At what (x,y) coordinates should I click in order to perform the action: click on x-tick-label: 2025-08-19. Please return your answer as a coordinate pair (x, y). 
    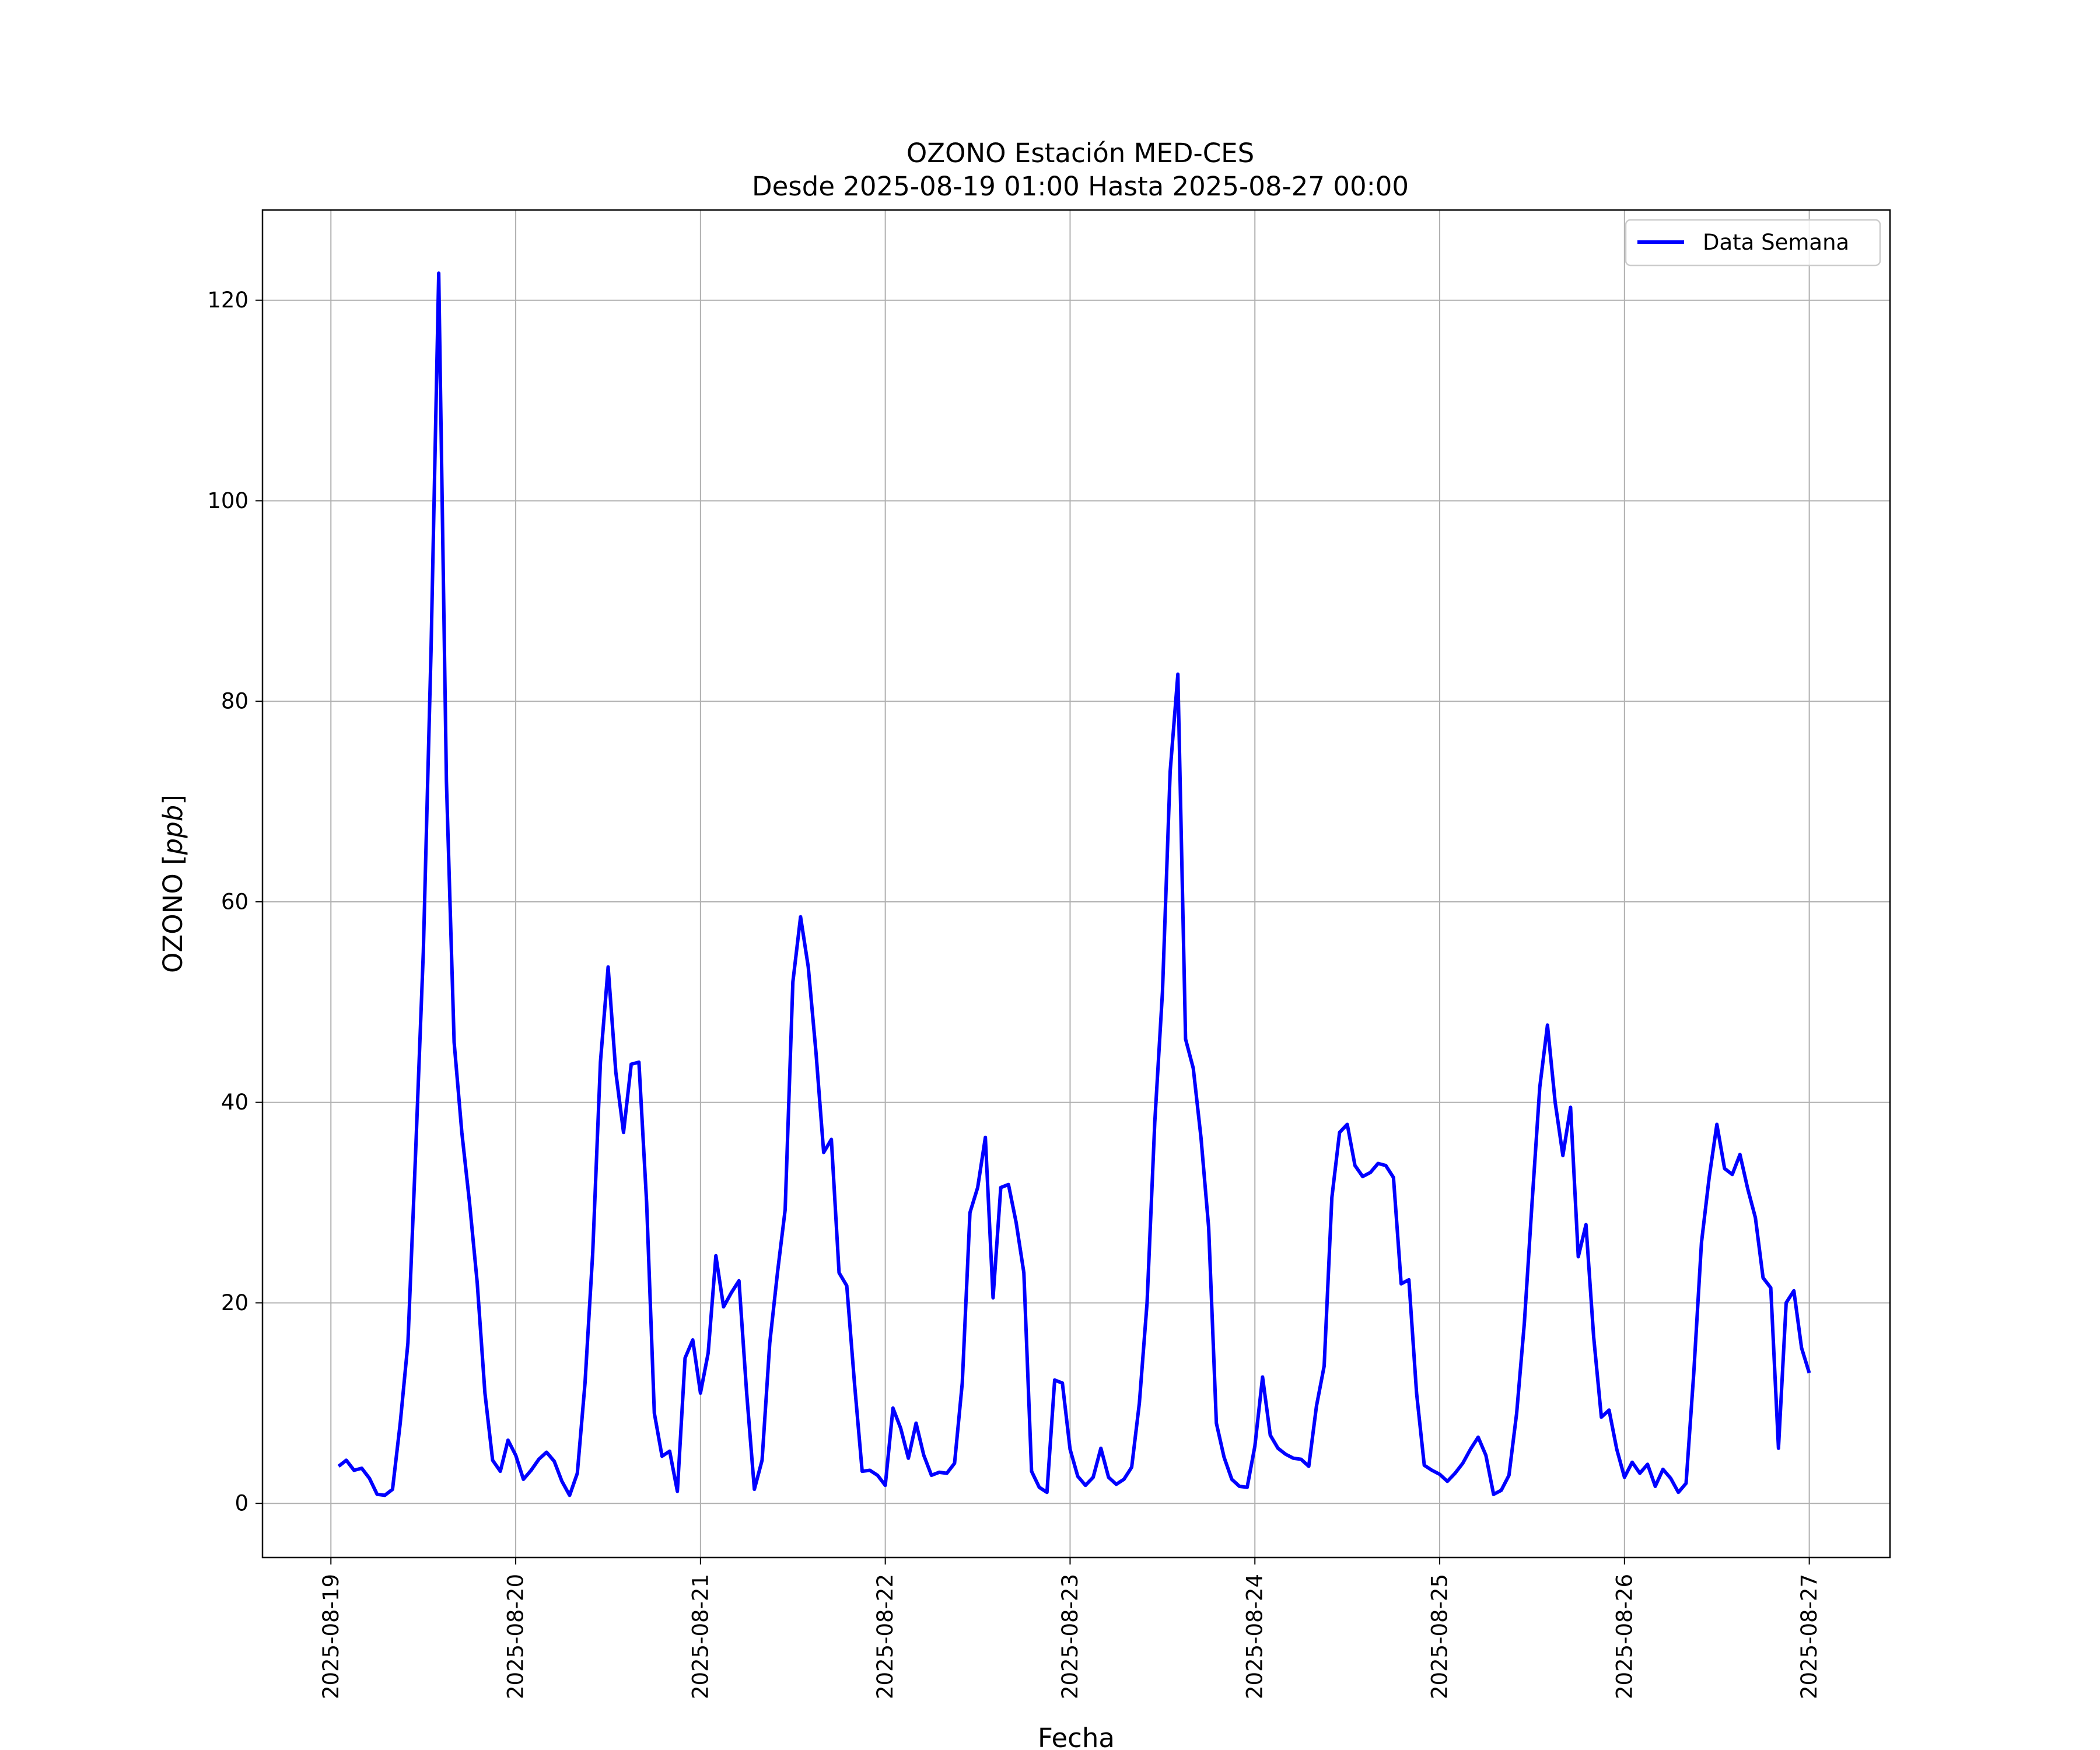
    Looking at the image, I should click on (331, 1636).